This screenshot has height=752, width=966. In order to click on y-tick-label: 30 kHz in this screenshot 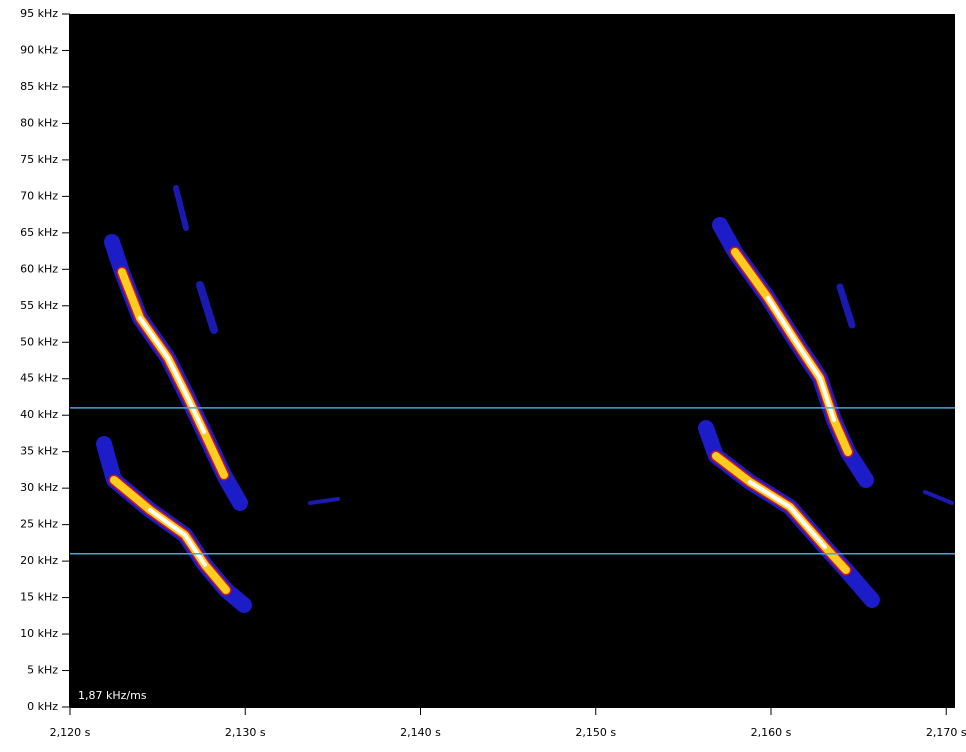, I will do `click(39, 487)`.